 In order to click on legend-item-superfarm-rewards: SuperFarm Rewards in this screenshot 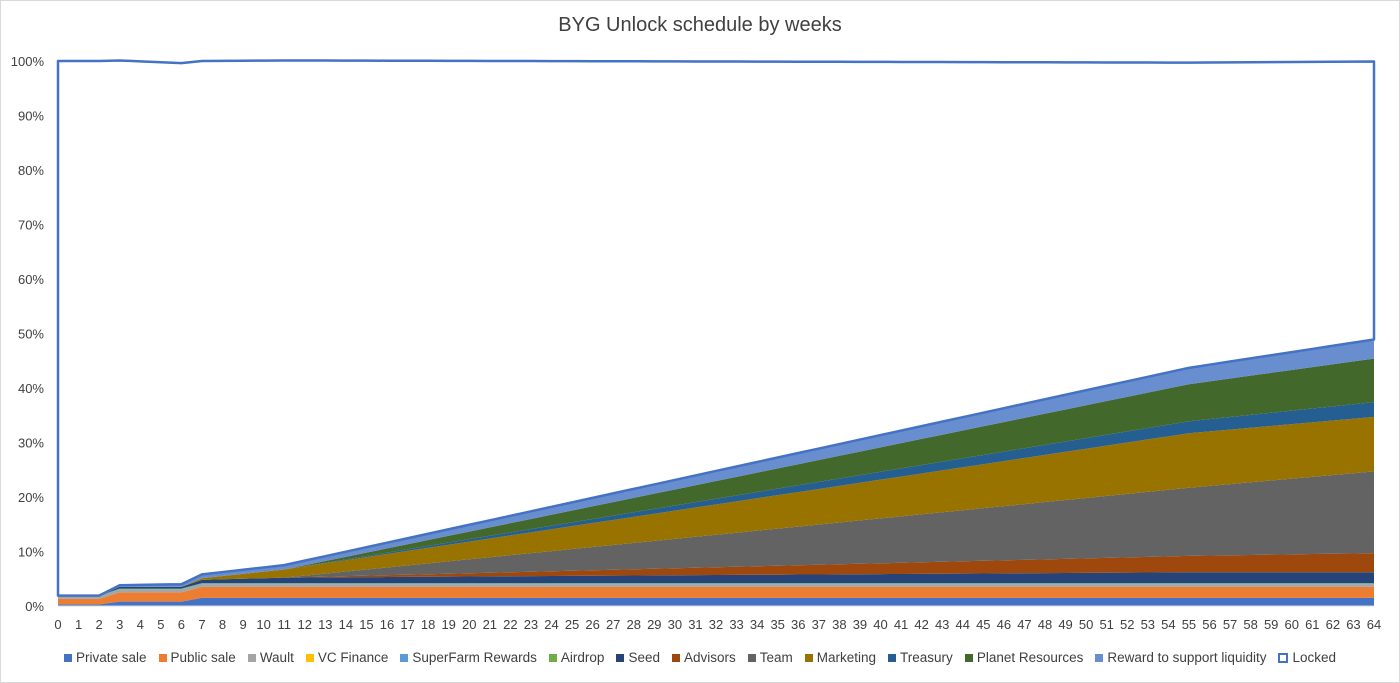, I will do `click(468, 657)`.